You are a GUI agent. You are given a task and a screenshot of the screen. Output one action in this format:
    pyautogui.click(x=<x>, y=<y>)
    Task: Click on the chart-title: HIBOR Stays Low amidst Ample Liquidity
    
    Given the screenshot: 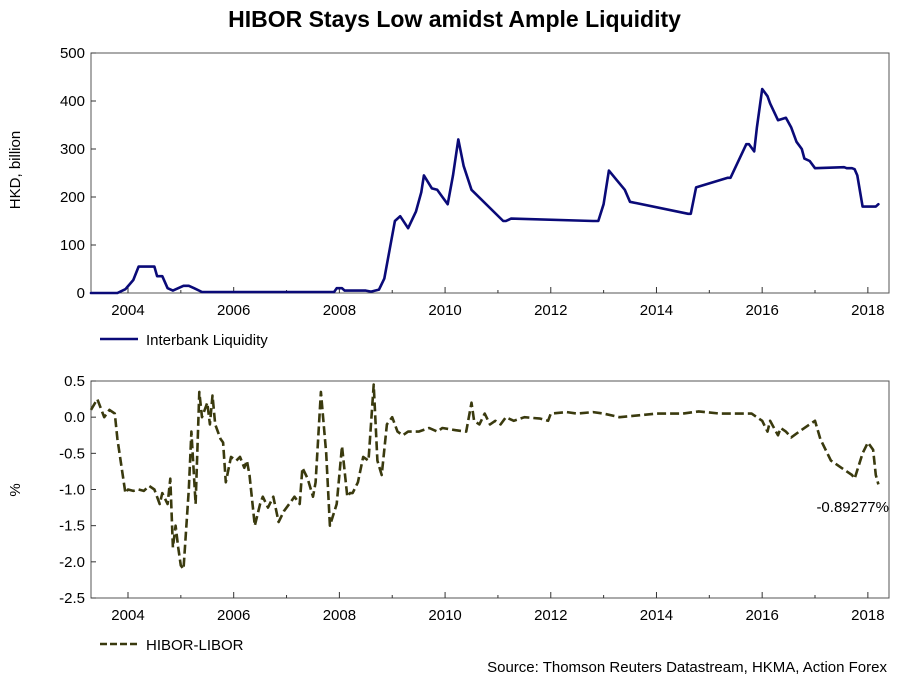 What is the action you would take?
    pyautogui.click(x=454, y=19)
    